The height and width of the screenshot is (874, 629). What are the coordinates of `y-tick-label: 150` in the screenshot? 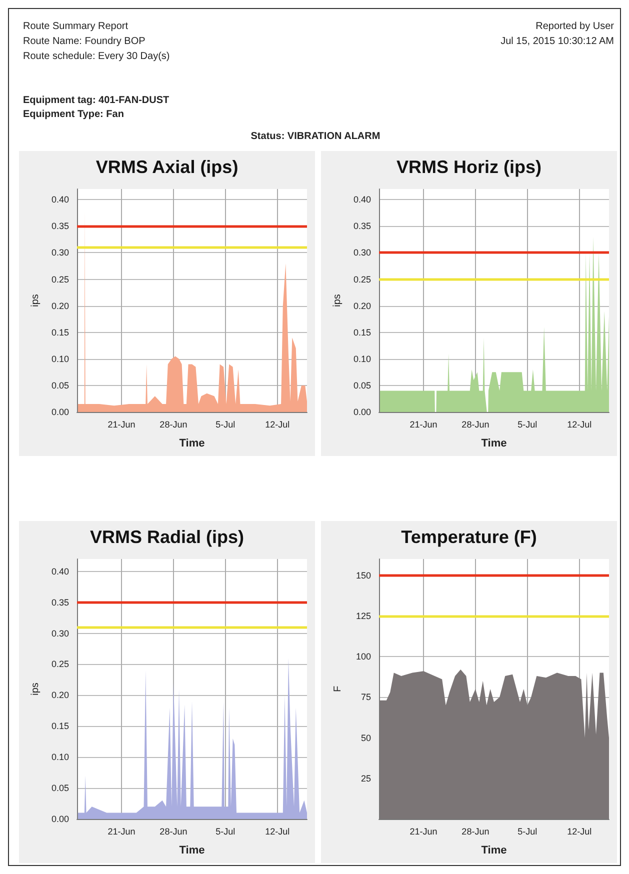 It's located at (363, 575).